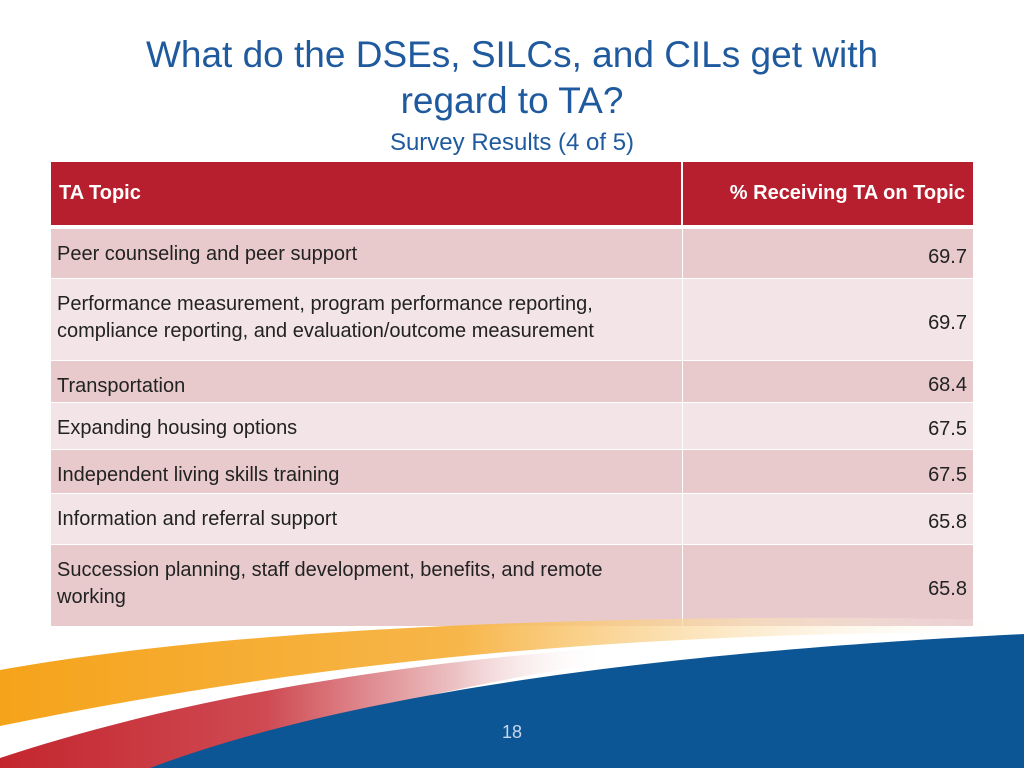 The width and height of the screenshot is (1024, 768). I want to click on header-ta-topic: TA Topic, so click(367, 195).